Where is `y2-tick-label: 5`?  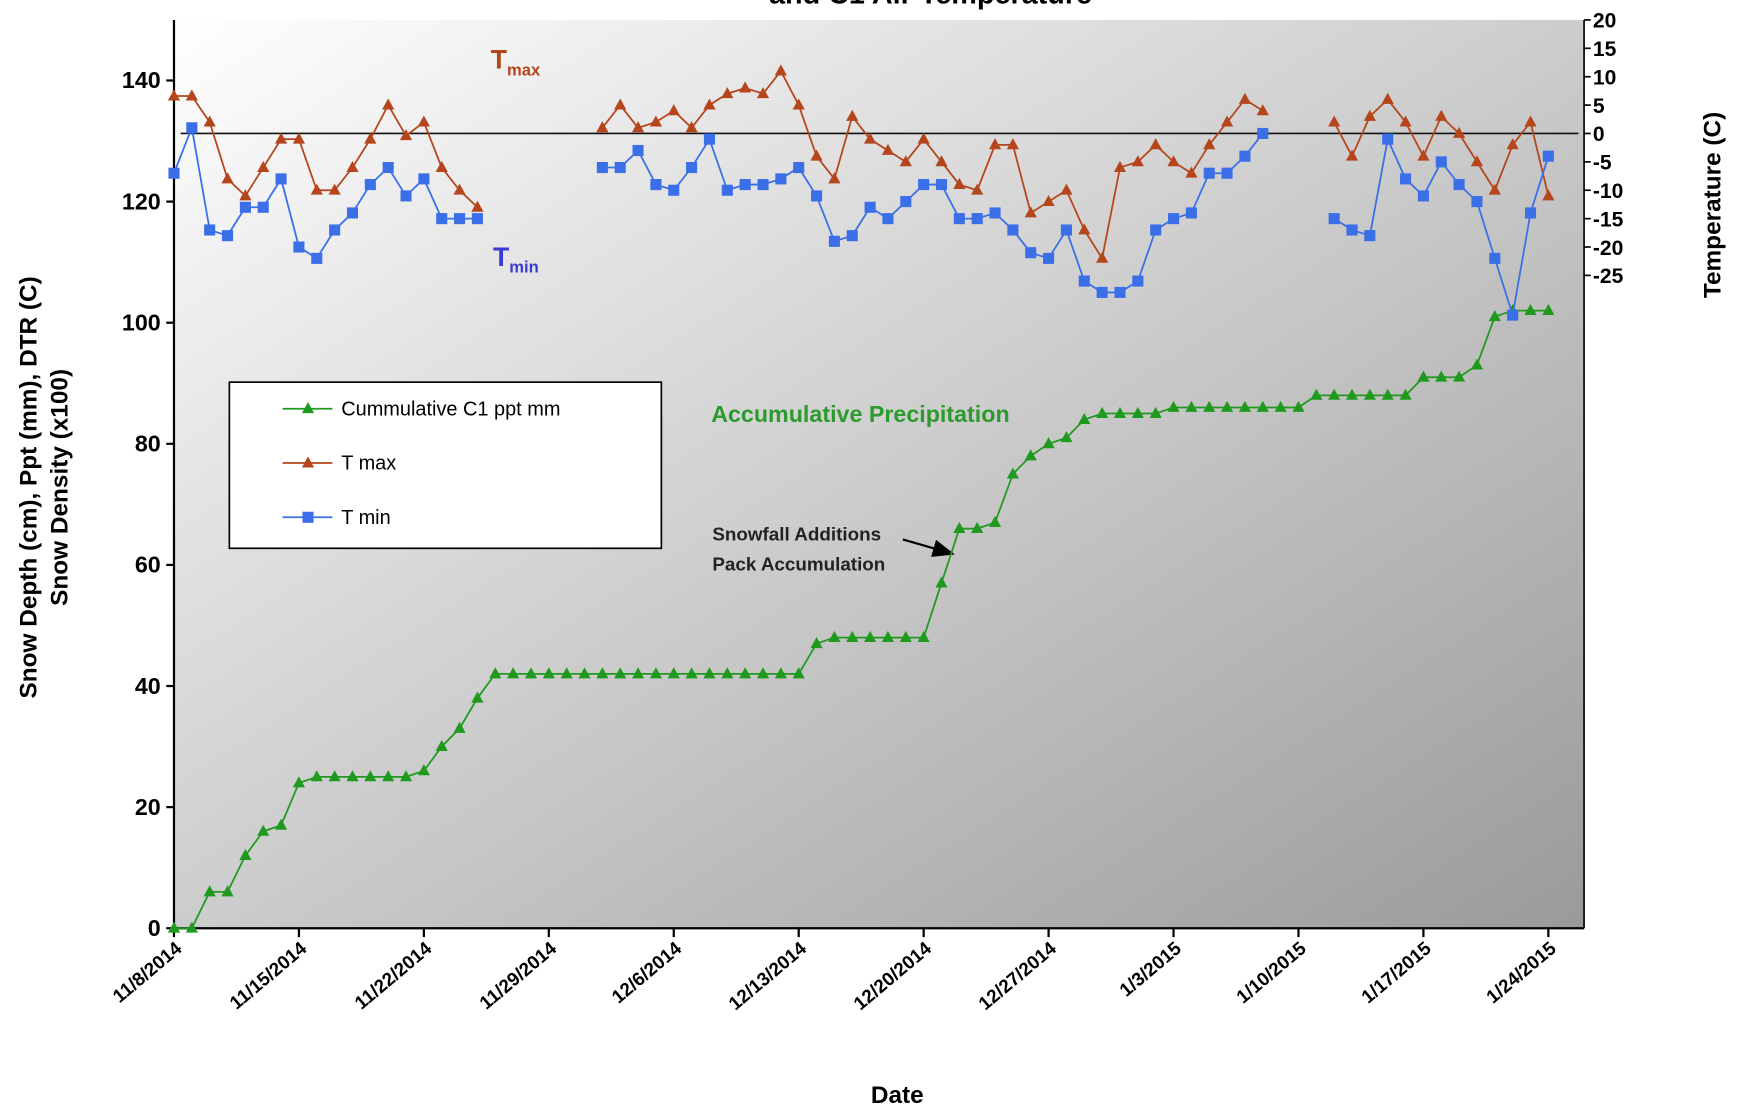
y2-tick-label: 5 is located at coordinates (1599, 106).